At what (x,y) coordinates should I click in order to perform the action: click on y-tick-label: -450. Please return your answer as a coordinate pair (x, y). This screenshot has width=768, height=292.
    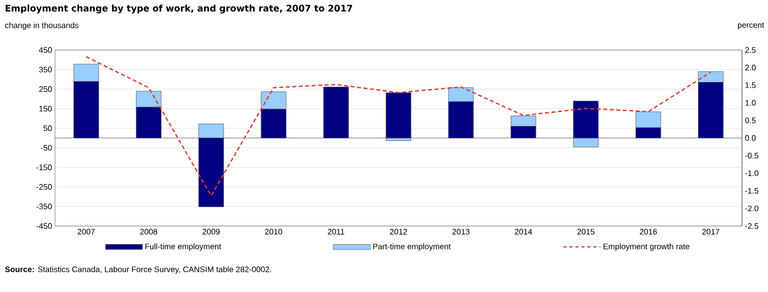
    Looking at the image, I should click on (44, 226).